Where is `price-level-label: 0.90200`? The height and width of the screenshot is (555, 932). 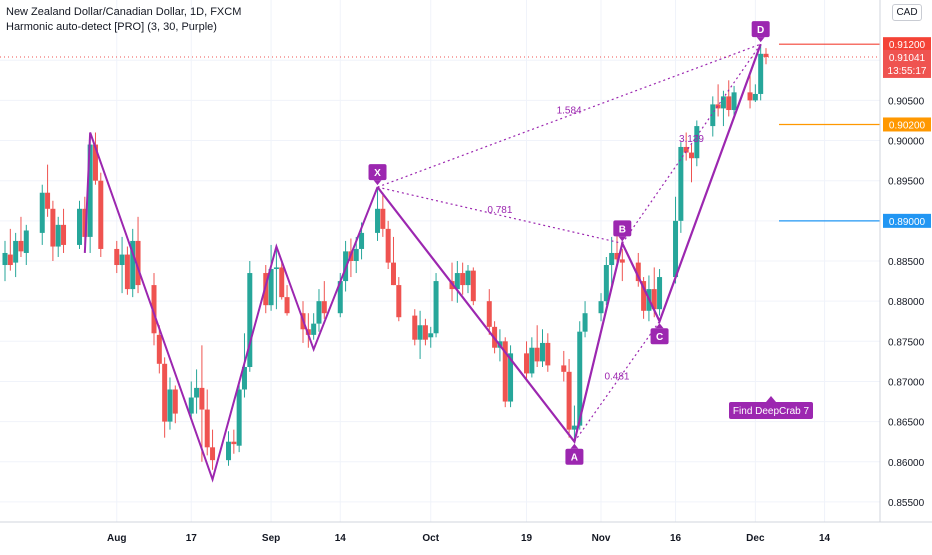 price-level-label: 0.90200 is located at coordinates (907, 125).